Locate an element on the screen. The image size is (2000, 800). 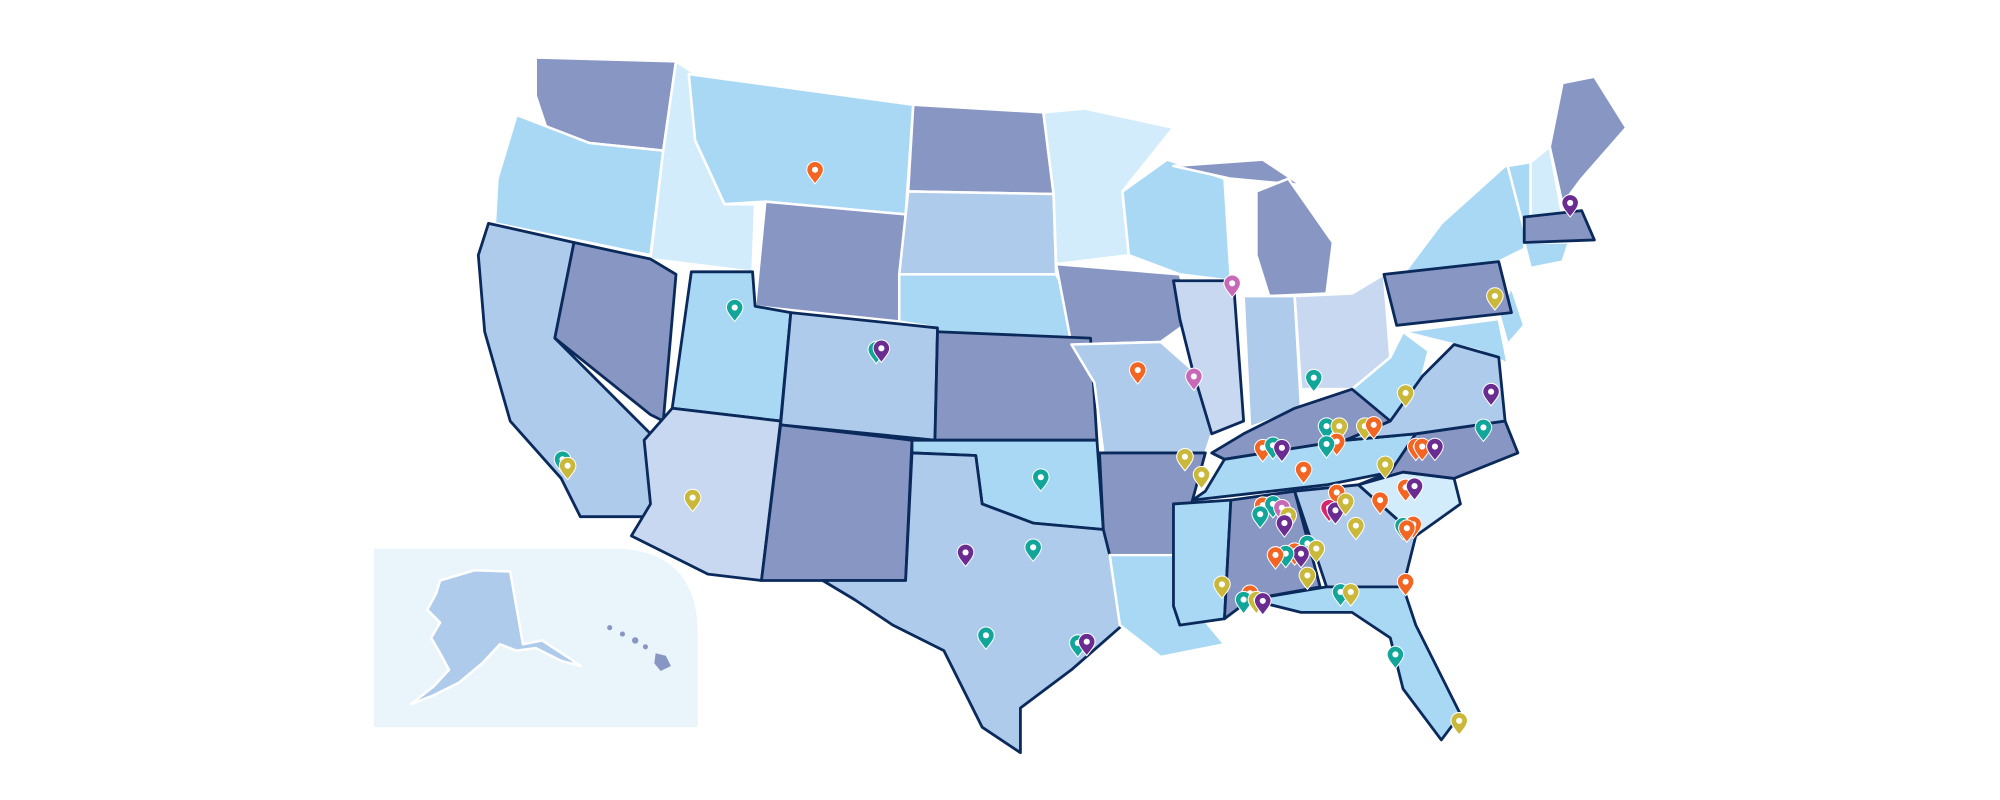
wisconsin is located at coordinates (1177, 220).